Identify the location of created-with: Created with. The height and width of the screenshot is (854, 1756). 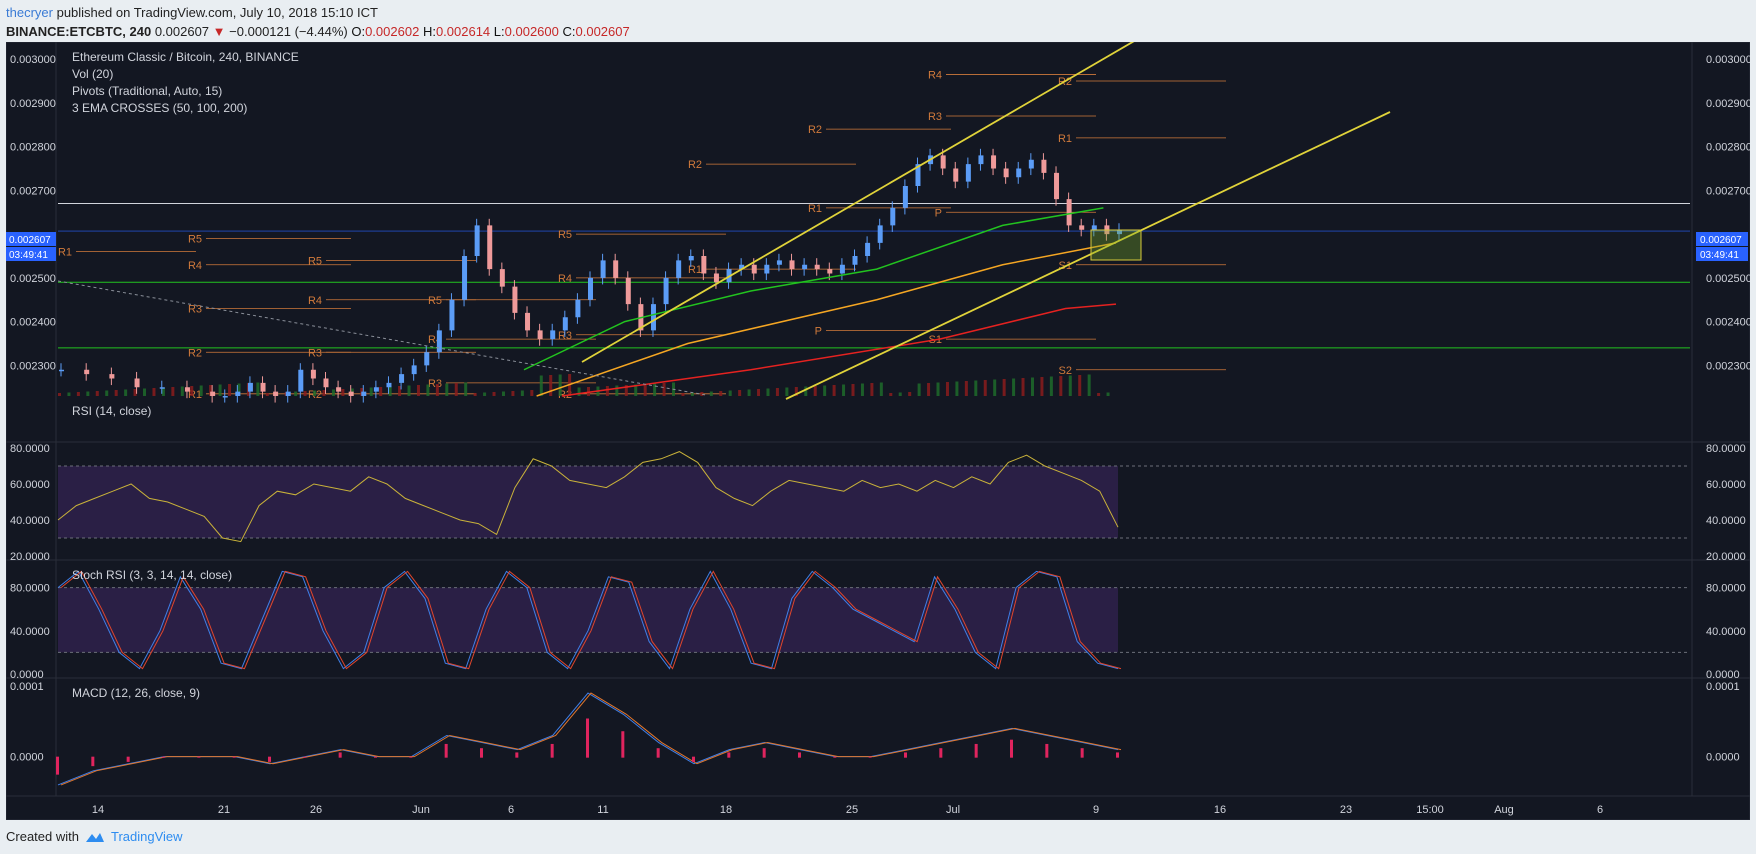
(42, 836).